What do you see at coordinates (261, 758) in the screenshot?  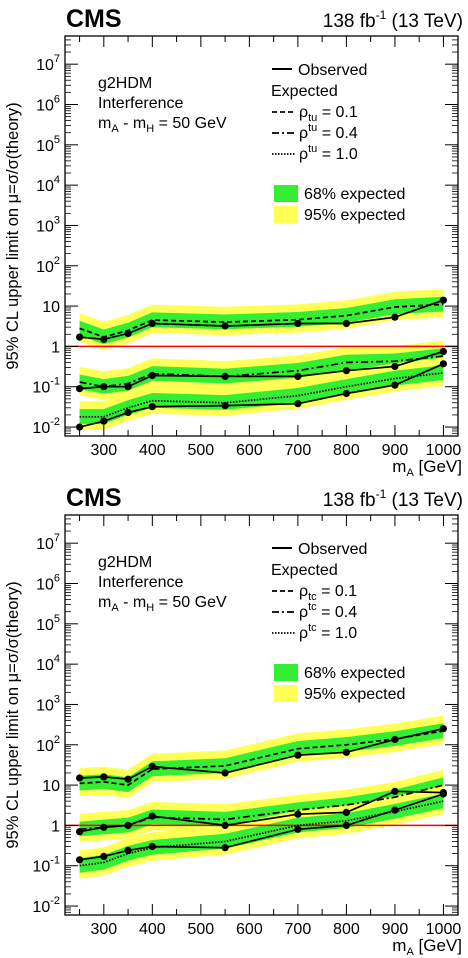 I see `expected-line-rho-0.1` at bounding box center [261, 758].